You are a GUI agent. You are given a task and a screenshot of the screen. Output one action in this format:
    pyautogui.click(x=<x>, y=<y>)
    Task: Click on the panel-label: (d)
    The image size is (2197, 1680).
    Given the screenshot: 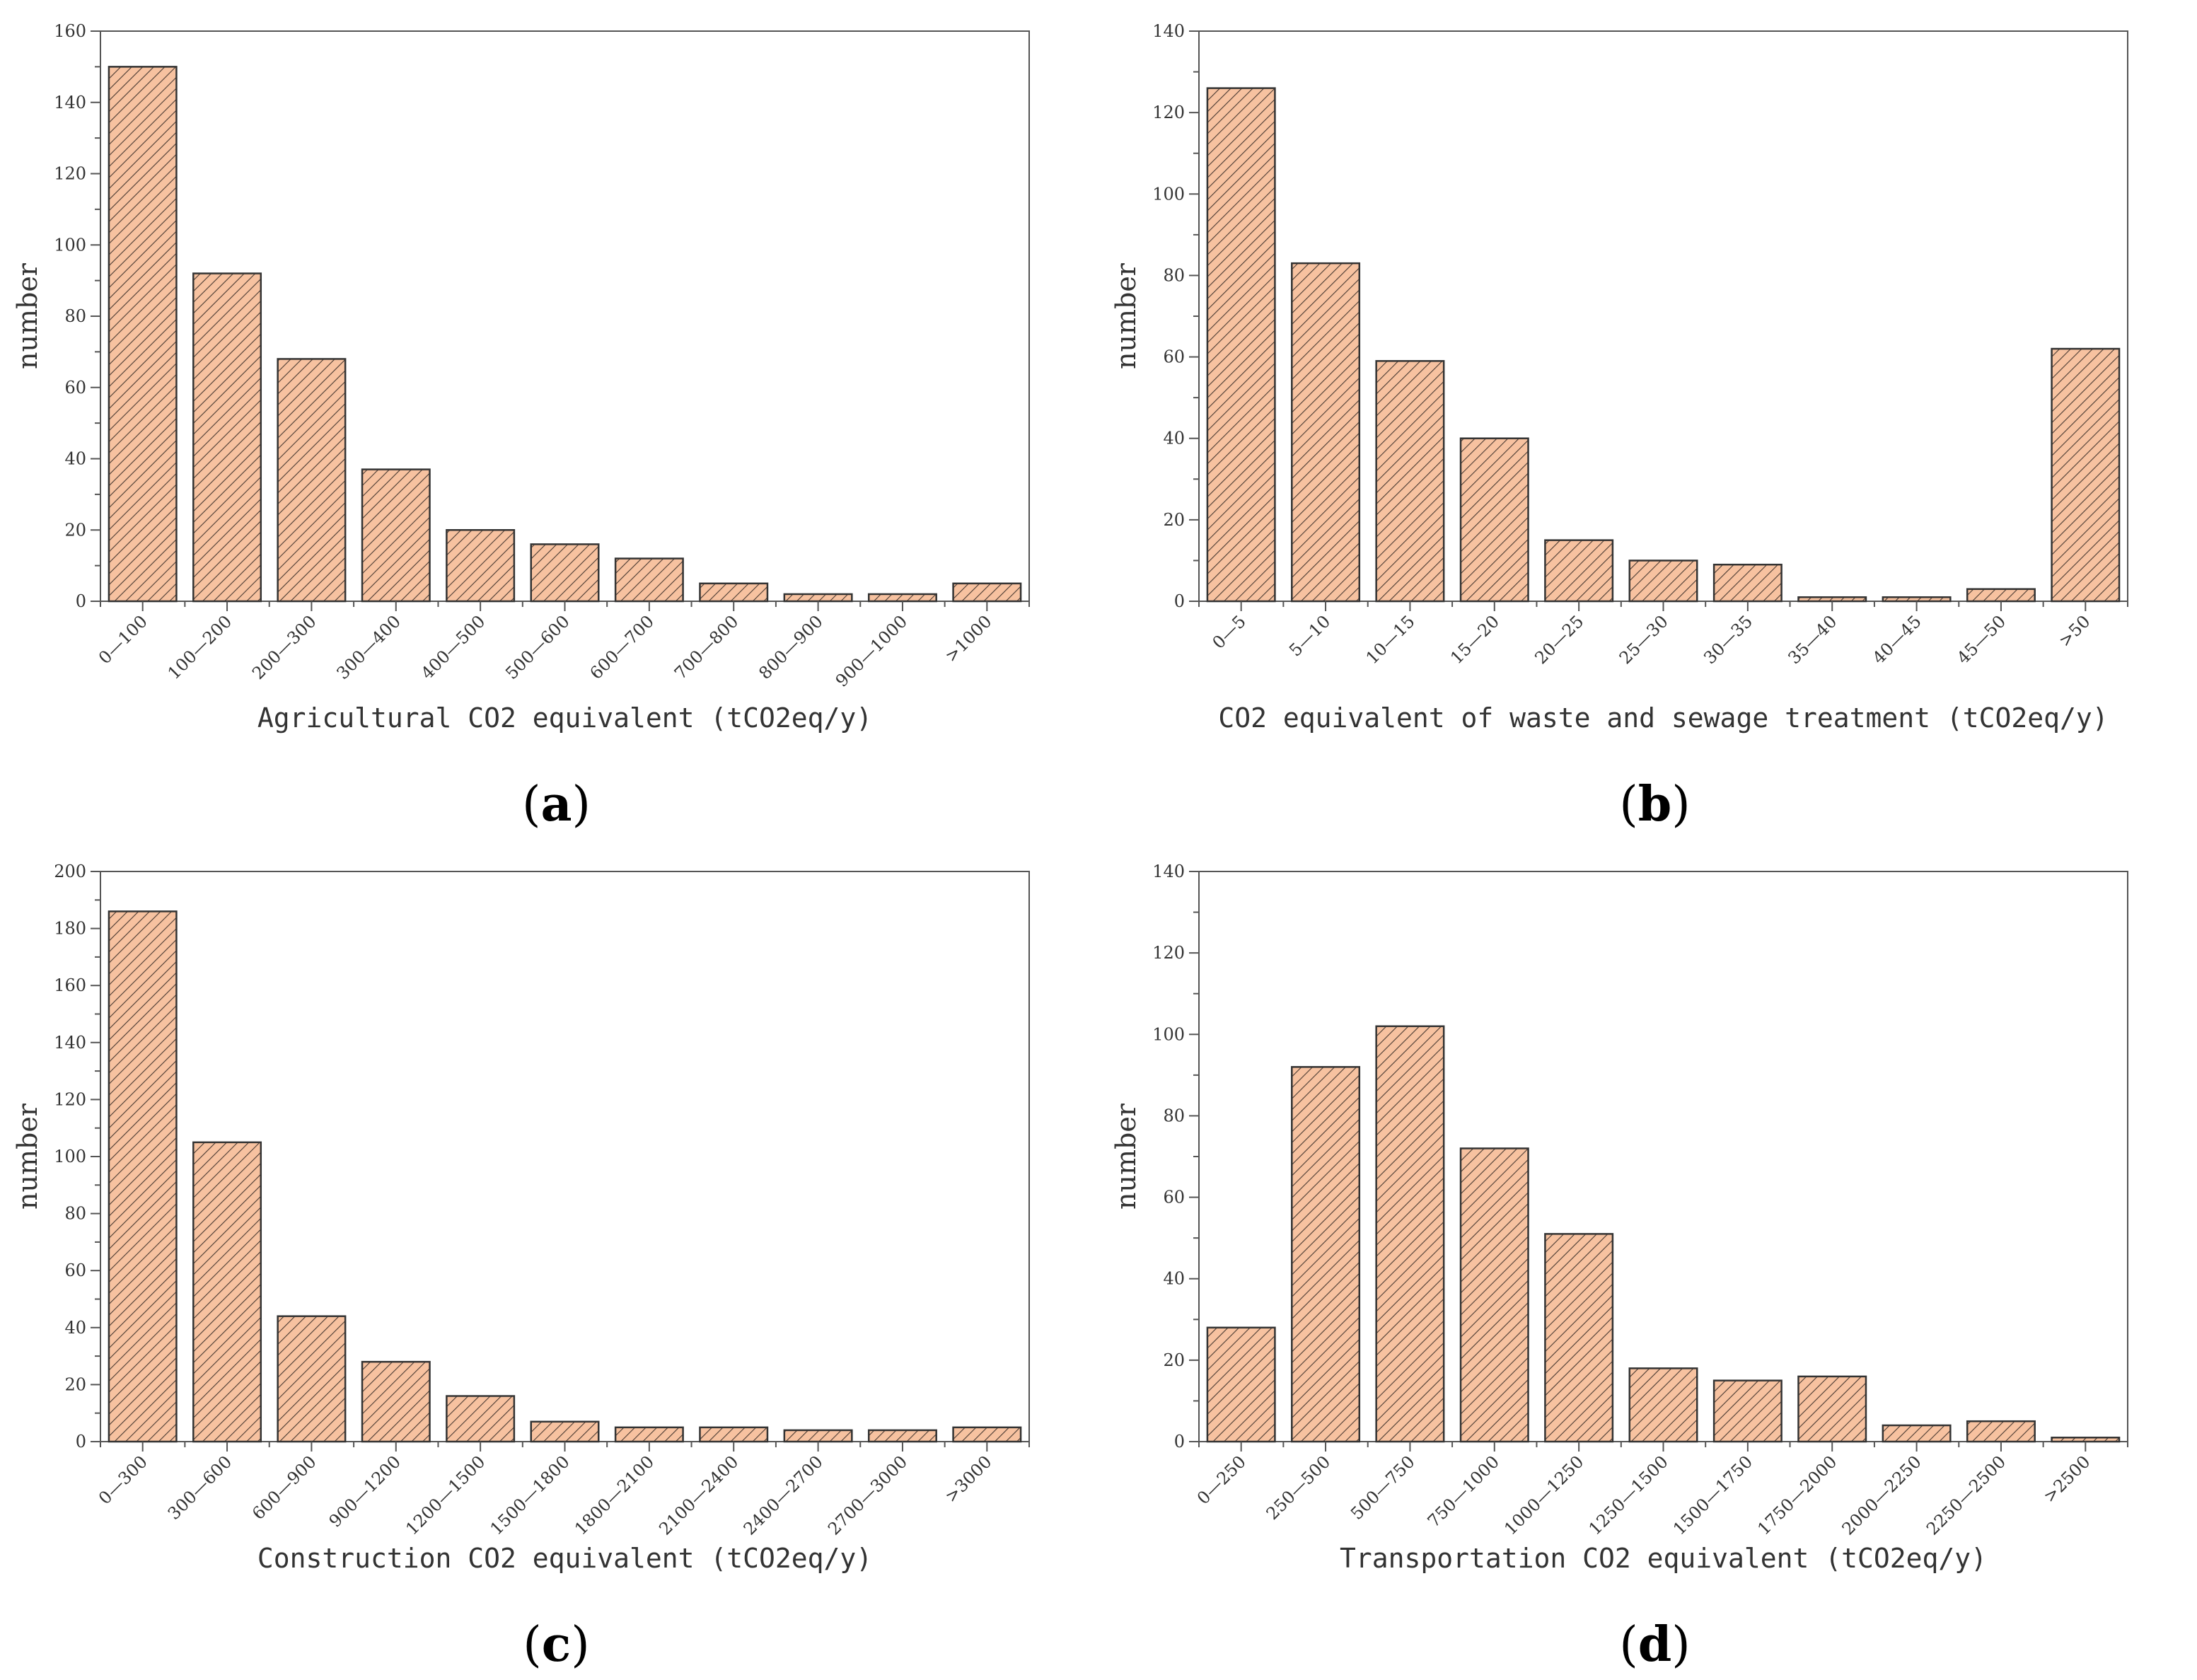 What is the action you would take?
    pyautogui.click(x=1655, y=1644)
    